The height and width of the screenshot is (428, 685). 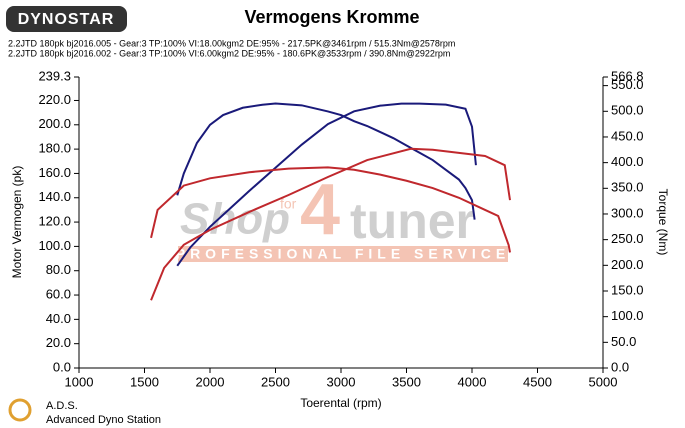 I want to click on y2-tick-label: 300.0, so click(x=627, y=212).